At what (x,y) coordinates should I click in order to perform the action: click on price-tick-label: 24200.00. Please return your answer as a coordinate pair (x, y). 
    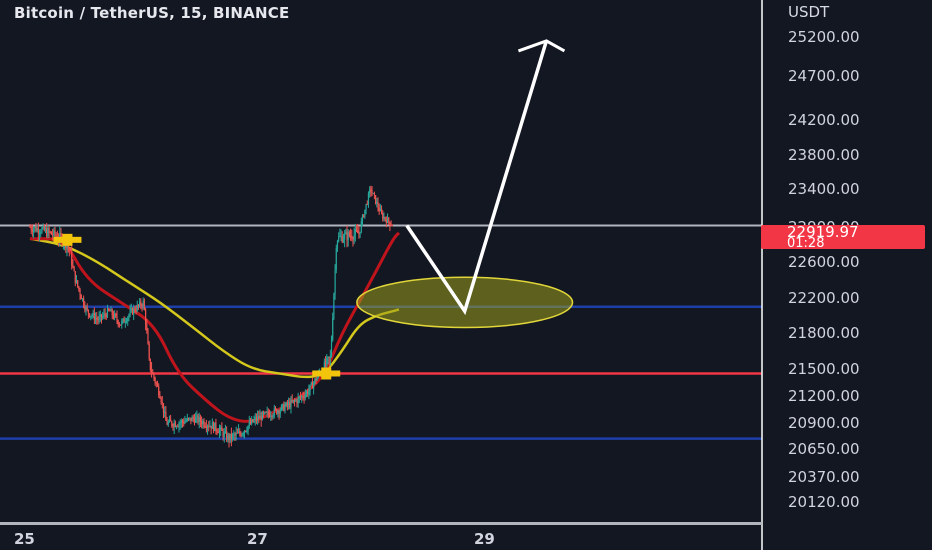
    Looking at the image, I should click on (824, 120).